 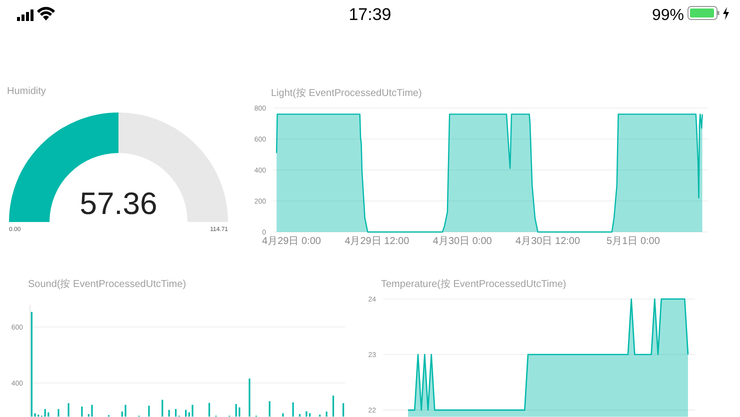 What do you see at coordinates (107, 284) in the screenshot?
I see `chart-title: Sound(按 EventProcessedUtcTime)` at bounding box center [107, 284].